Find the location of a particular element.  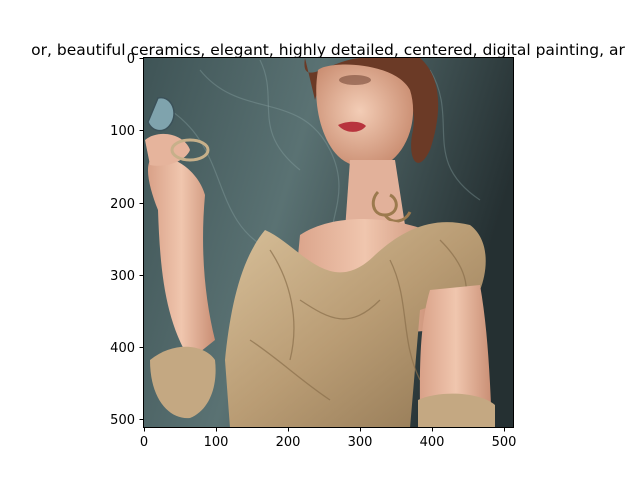

lips is located at coordinates (352, 126).